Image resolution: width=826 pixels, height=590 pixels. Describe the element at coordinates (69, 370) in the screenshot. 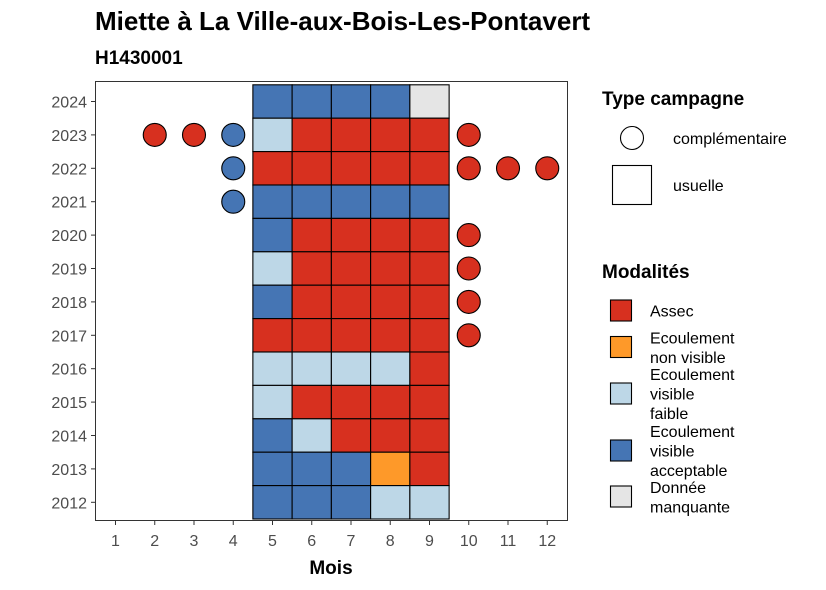

I see `y-tick-label: 2016` at that location.